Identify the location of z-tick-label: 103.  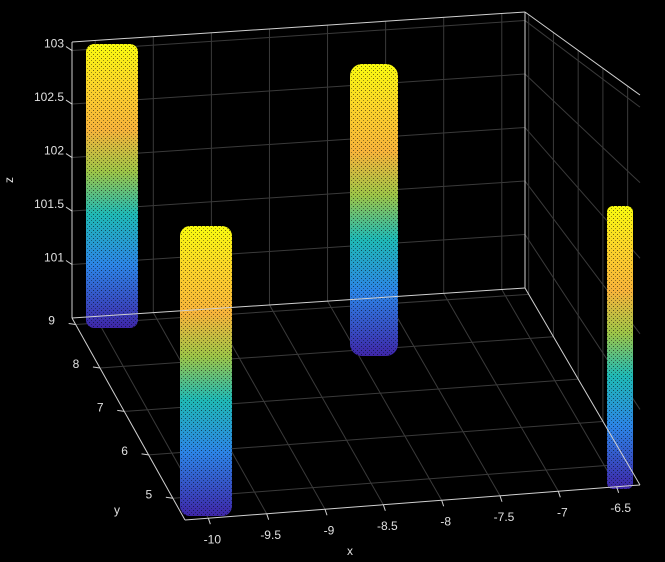
(54, 44).